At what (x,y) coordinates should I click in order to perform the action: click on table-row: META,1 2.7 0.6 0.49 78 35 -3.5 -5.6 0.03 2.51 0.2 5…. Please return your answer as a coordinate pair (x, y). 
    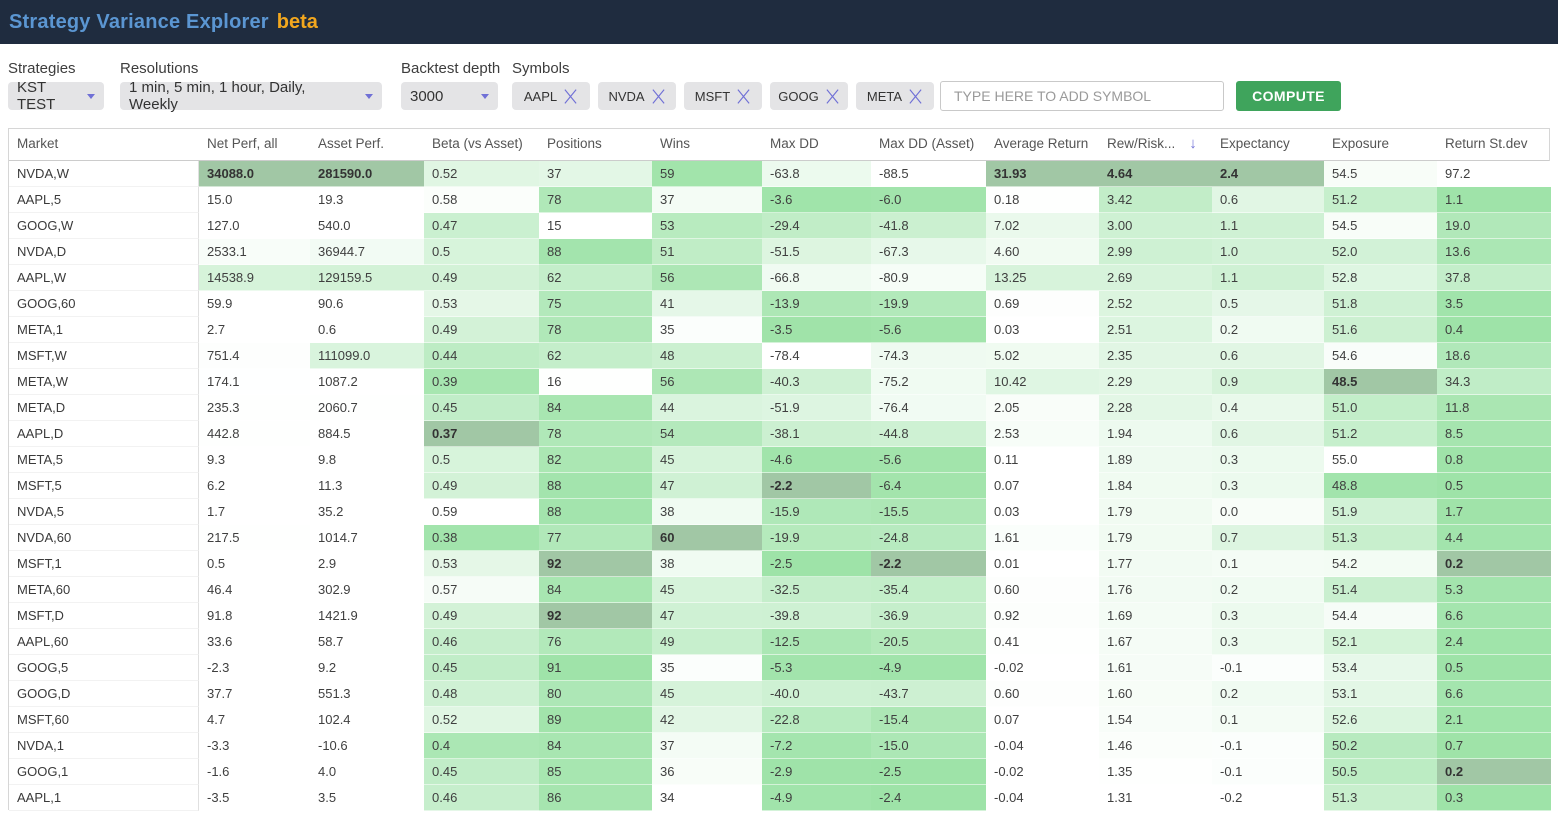
    Looking at the image, I should click on (780, 330).